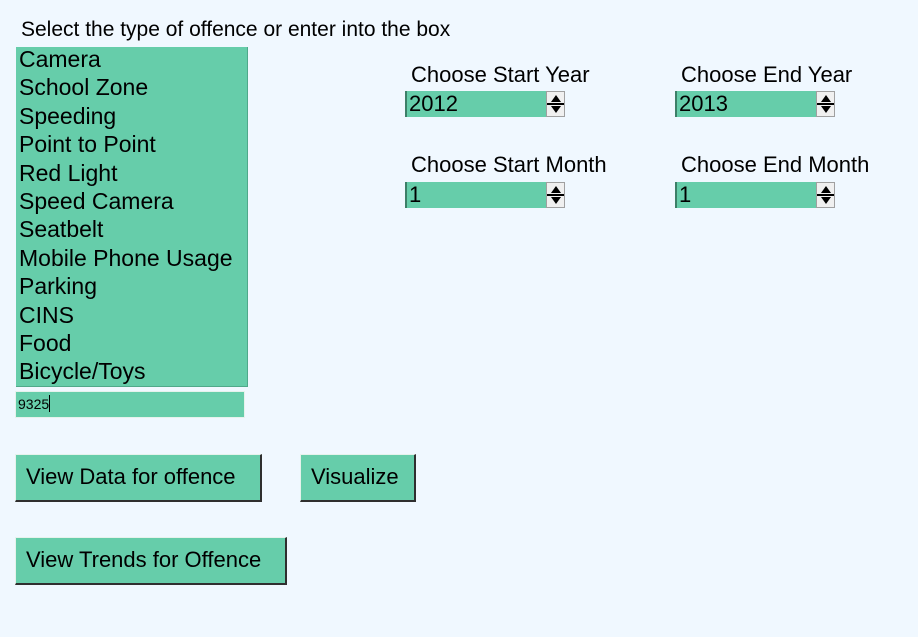  Describe the element at coordinates (45, 342) in the screenshot. I see `offence-item-food: Food` at that location.